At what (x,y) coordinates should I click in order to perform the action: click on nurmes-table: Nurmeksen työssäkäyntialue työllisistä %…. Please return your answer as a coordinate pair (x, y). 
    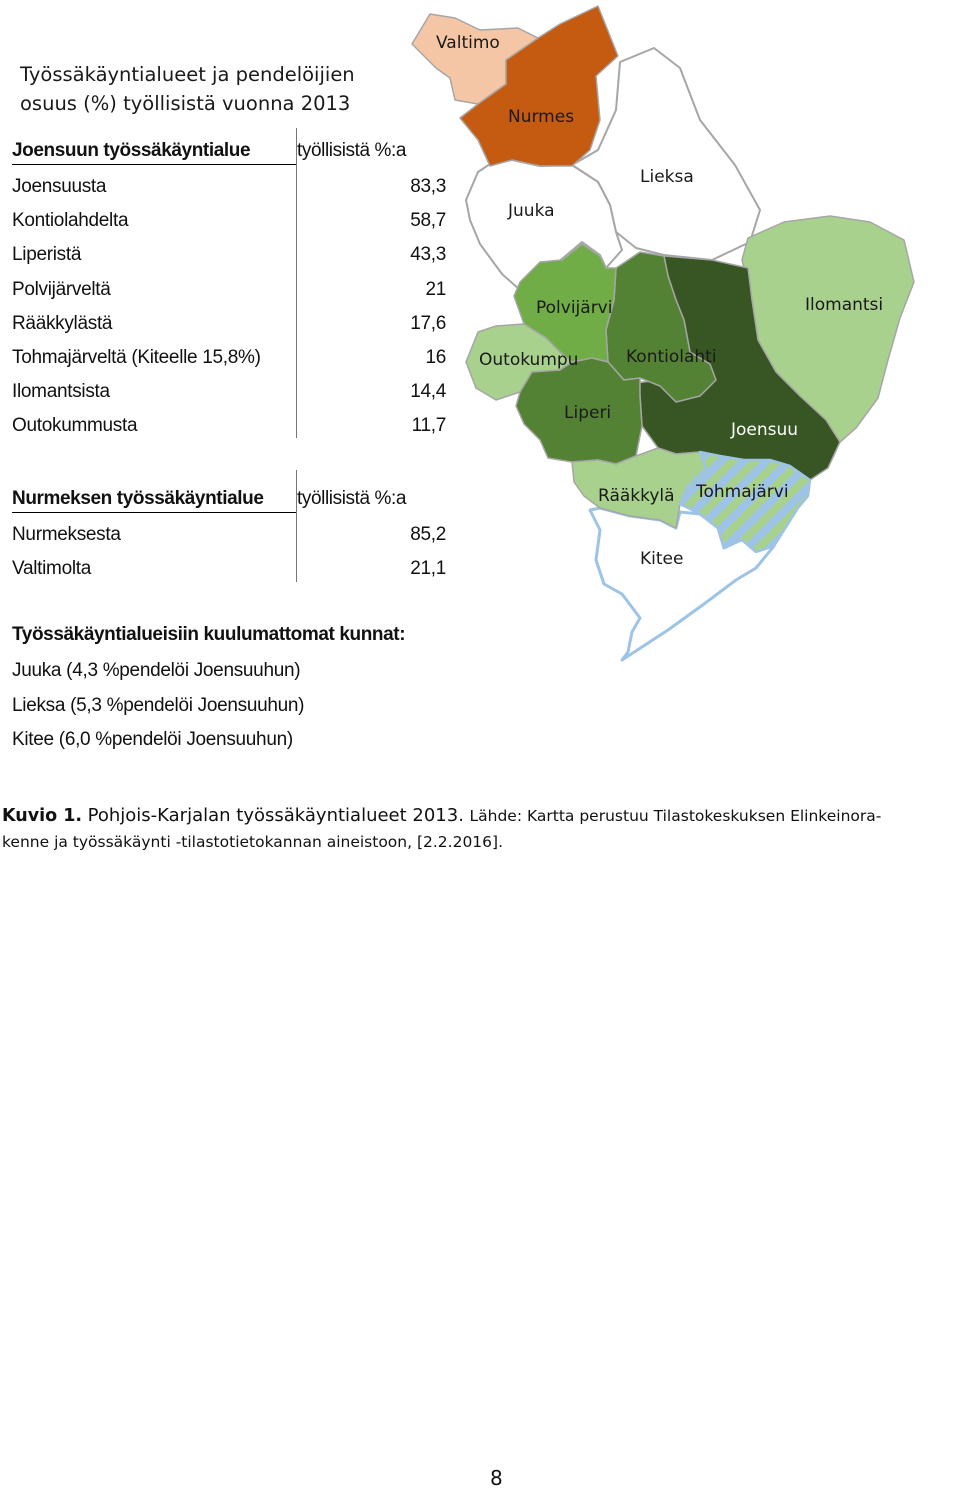
    Looking at the image, I should click on (232, 527).